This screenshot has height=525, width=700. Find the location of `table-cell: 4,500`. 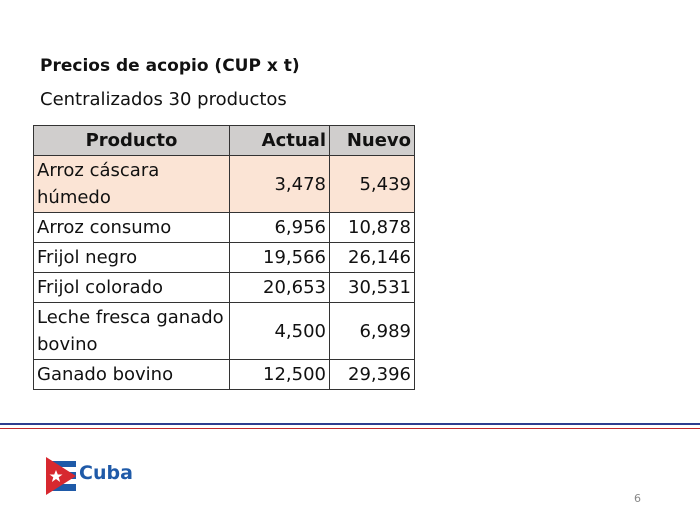

table-cell: 4,500 is located at coordinates (279, 331).